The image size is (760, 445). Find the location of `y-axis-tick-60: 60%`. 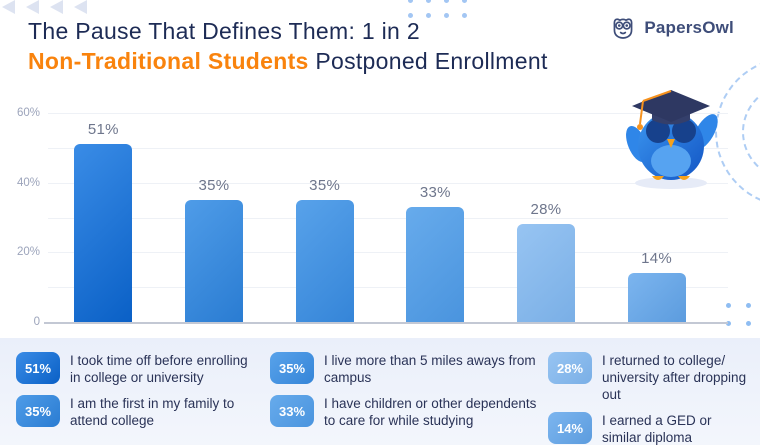

y-axis-tick-60: 60% is located at coordinates (28, 113).